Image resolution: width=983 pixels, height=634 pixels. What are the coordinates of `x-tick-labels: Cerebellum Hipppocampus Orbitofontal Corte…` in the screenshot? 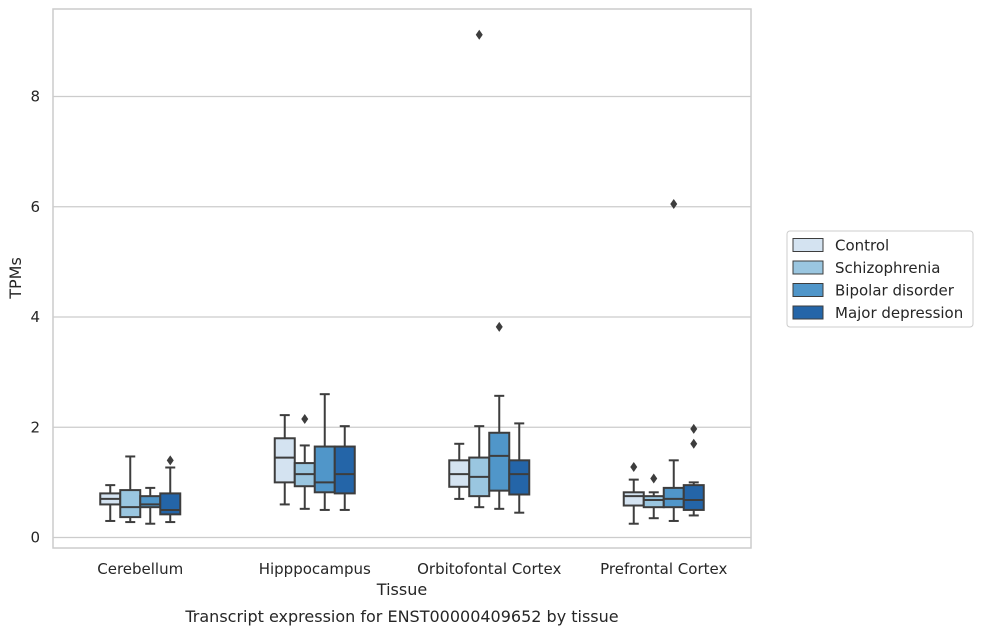 It's located at (412, 569).